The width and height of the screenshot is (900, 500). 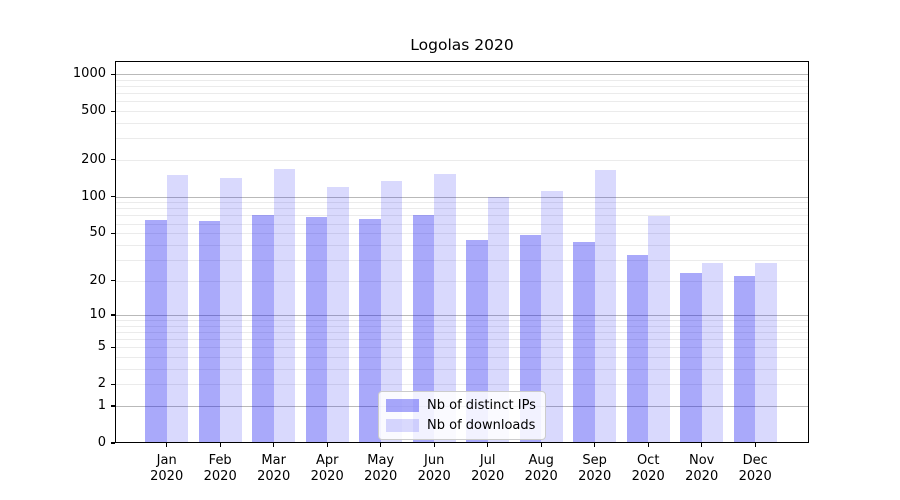 What do you see at coordinates (284, 305) in the screenshot?
I see `bar-downloads-Mar-2020` at bounding box center [284, 305].